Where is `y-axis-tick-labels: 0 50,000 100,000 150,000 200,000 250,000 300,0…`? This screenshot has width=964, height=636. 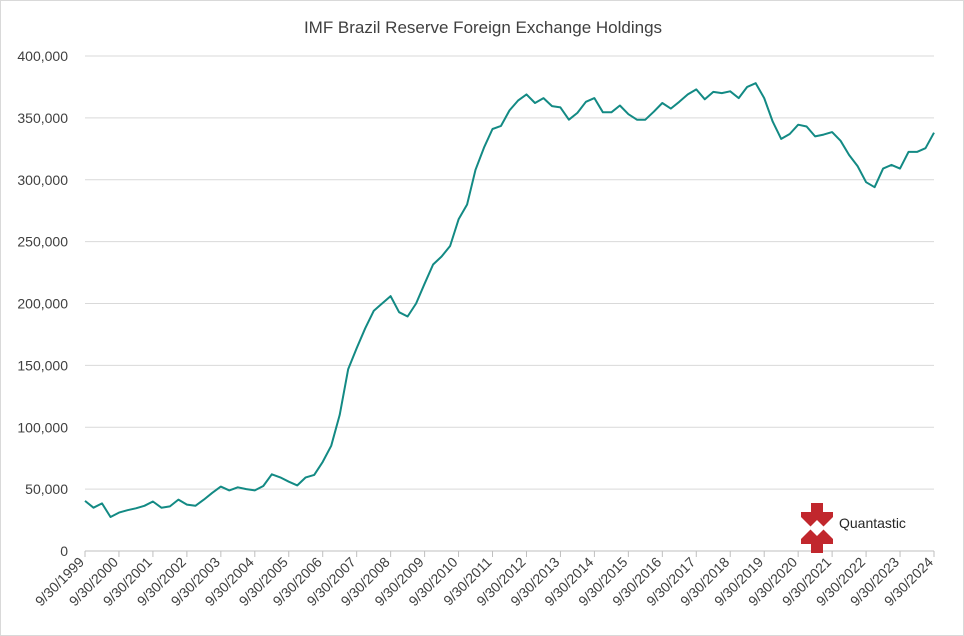 y-axis-tick-labels: 0 50,000 100,000 150,000 200,000 250,000 300,0… is located at coordinates (42, 303).